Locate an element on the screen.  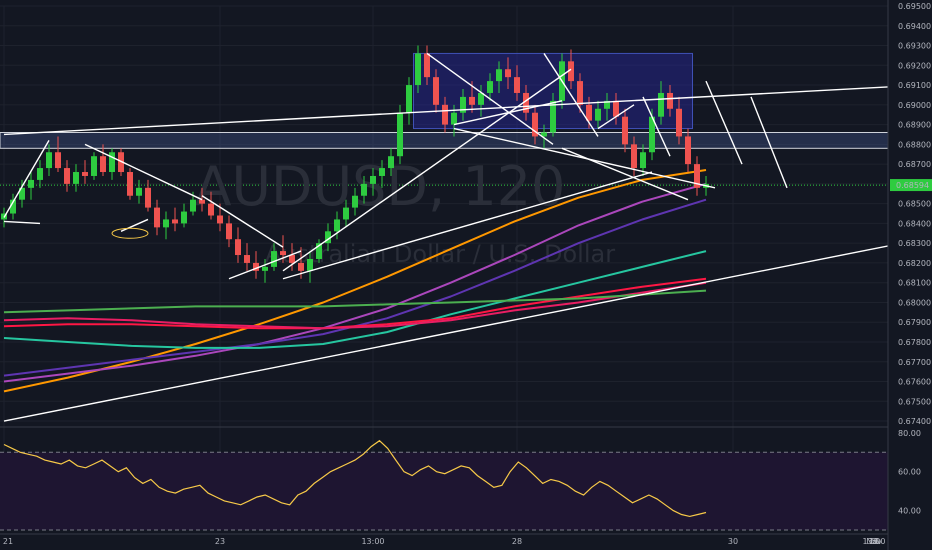
resistance-zone is located at coordinates (444, 140).